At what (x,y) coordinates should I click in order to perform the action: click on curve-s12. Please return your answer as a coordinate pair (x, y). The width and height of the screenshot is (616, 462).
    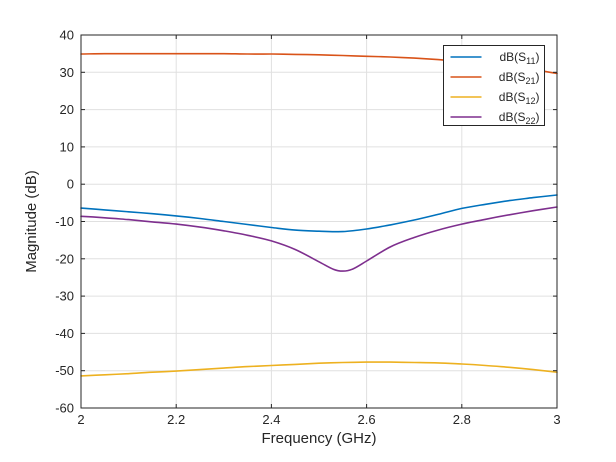
    Looking at the image, I should click on (319, 369).